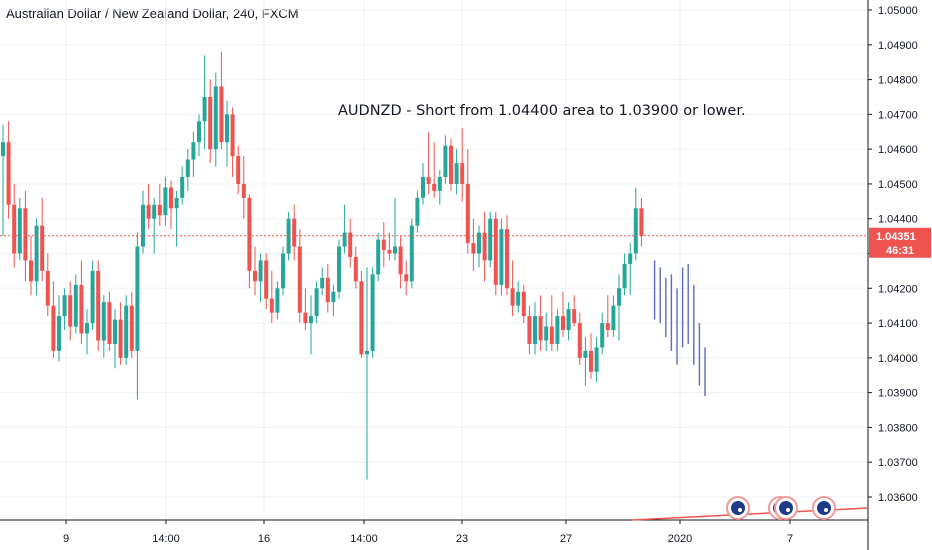 Image resolution: width=932 pixels, height=550 pixels. I want to click on x-tick-label: 7, so click(790, 539).